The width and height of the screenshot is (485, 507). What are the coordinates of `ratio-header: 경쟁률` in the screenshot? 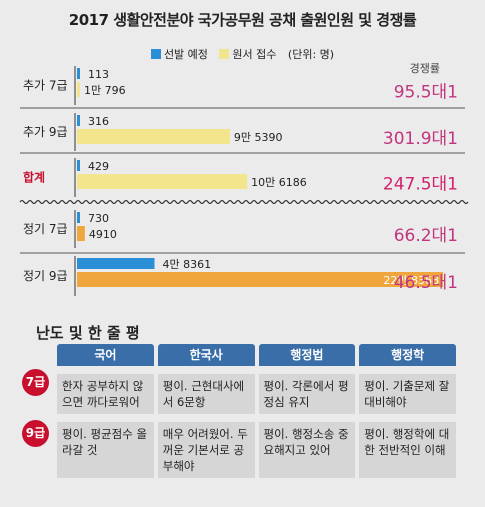 It's located at (425, 68).